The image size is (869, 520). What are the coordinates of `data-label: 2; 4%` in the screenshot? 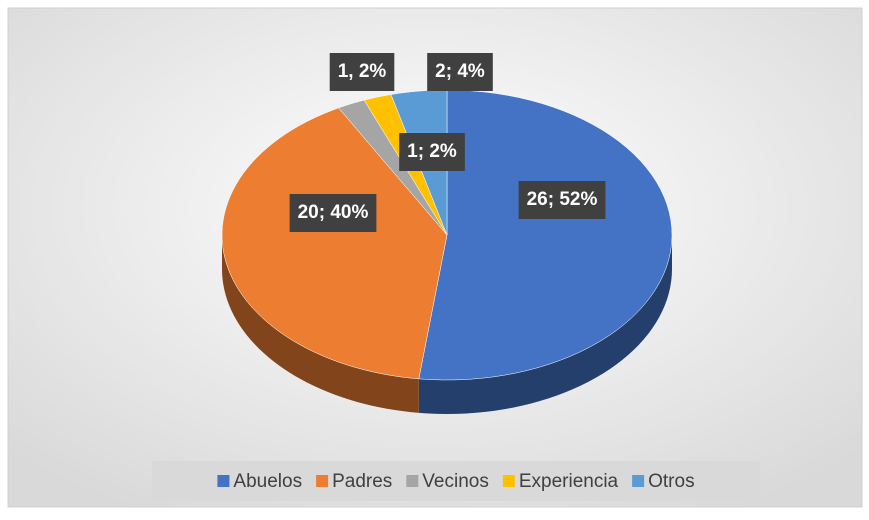 It's located at (460, 71).